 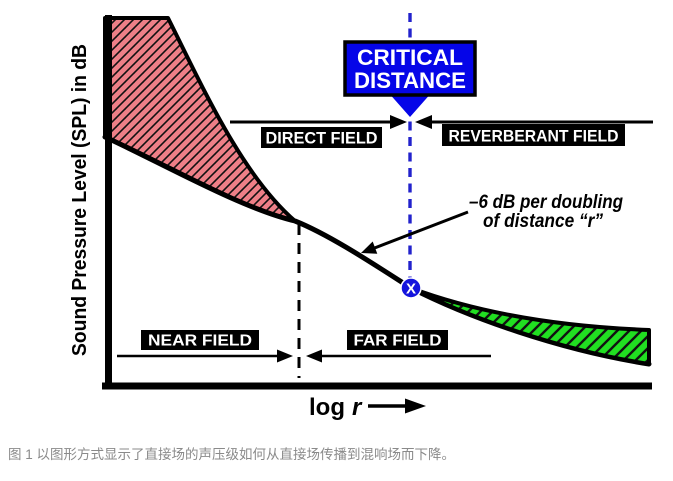 I want to click on critical-point-marker, so click(x=411, y=288).